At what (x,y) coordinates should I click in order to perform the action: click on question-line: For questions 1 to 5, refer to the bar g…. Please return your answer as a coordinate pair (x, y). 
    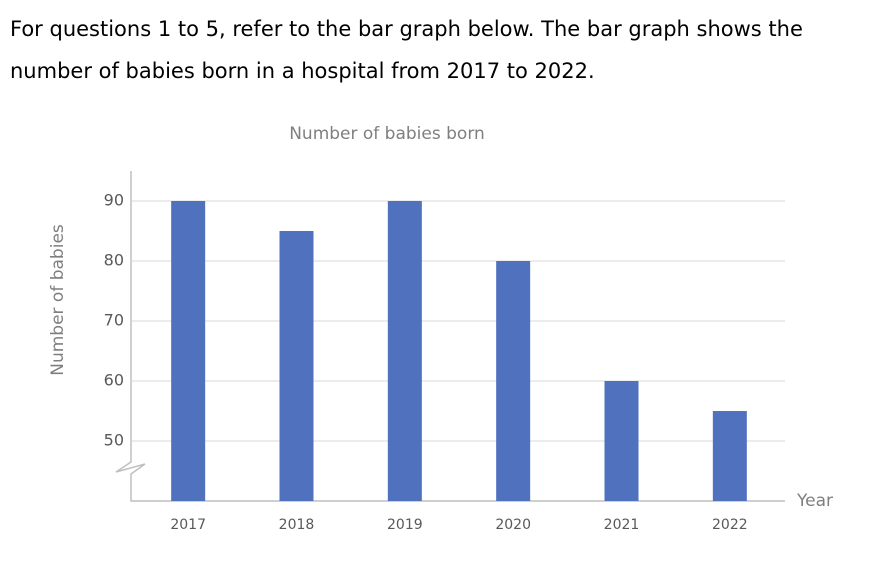
    Looking at the image, I should click on (406, 29).